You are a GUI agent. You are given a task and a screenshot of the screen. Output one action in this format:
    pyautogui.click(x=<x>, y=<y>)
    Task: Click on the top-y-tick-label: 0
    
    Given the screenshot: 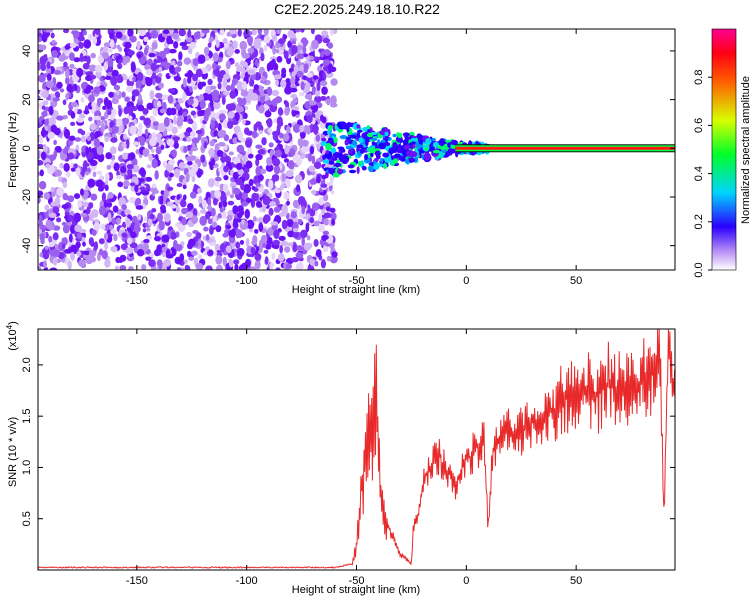 What is the action you would take?
    pyautogui.click(x=27, y=148)
    